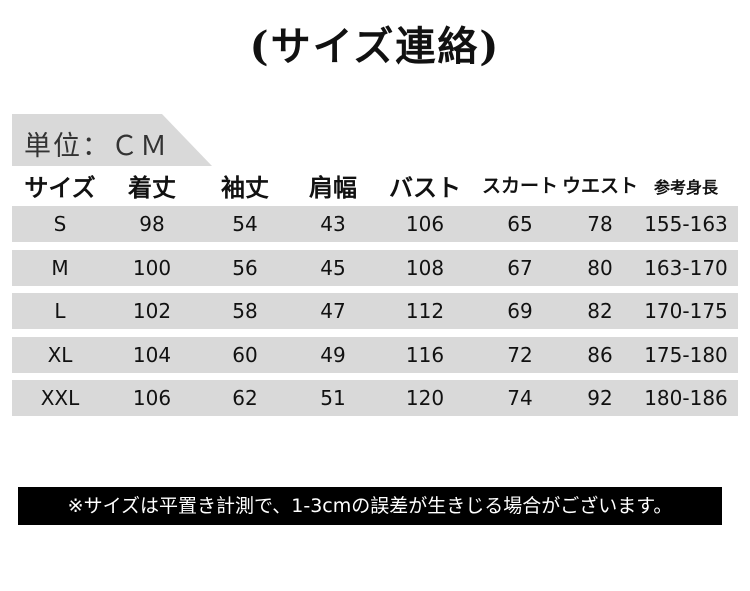 The width and height of the screenshot is (750, 591). Describe the element at coordinates (60, 267) in the screenshot. I see `table-cell: M` at that location.